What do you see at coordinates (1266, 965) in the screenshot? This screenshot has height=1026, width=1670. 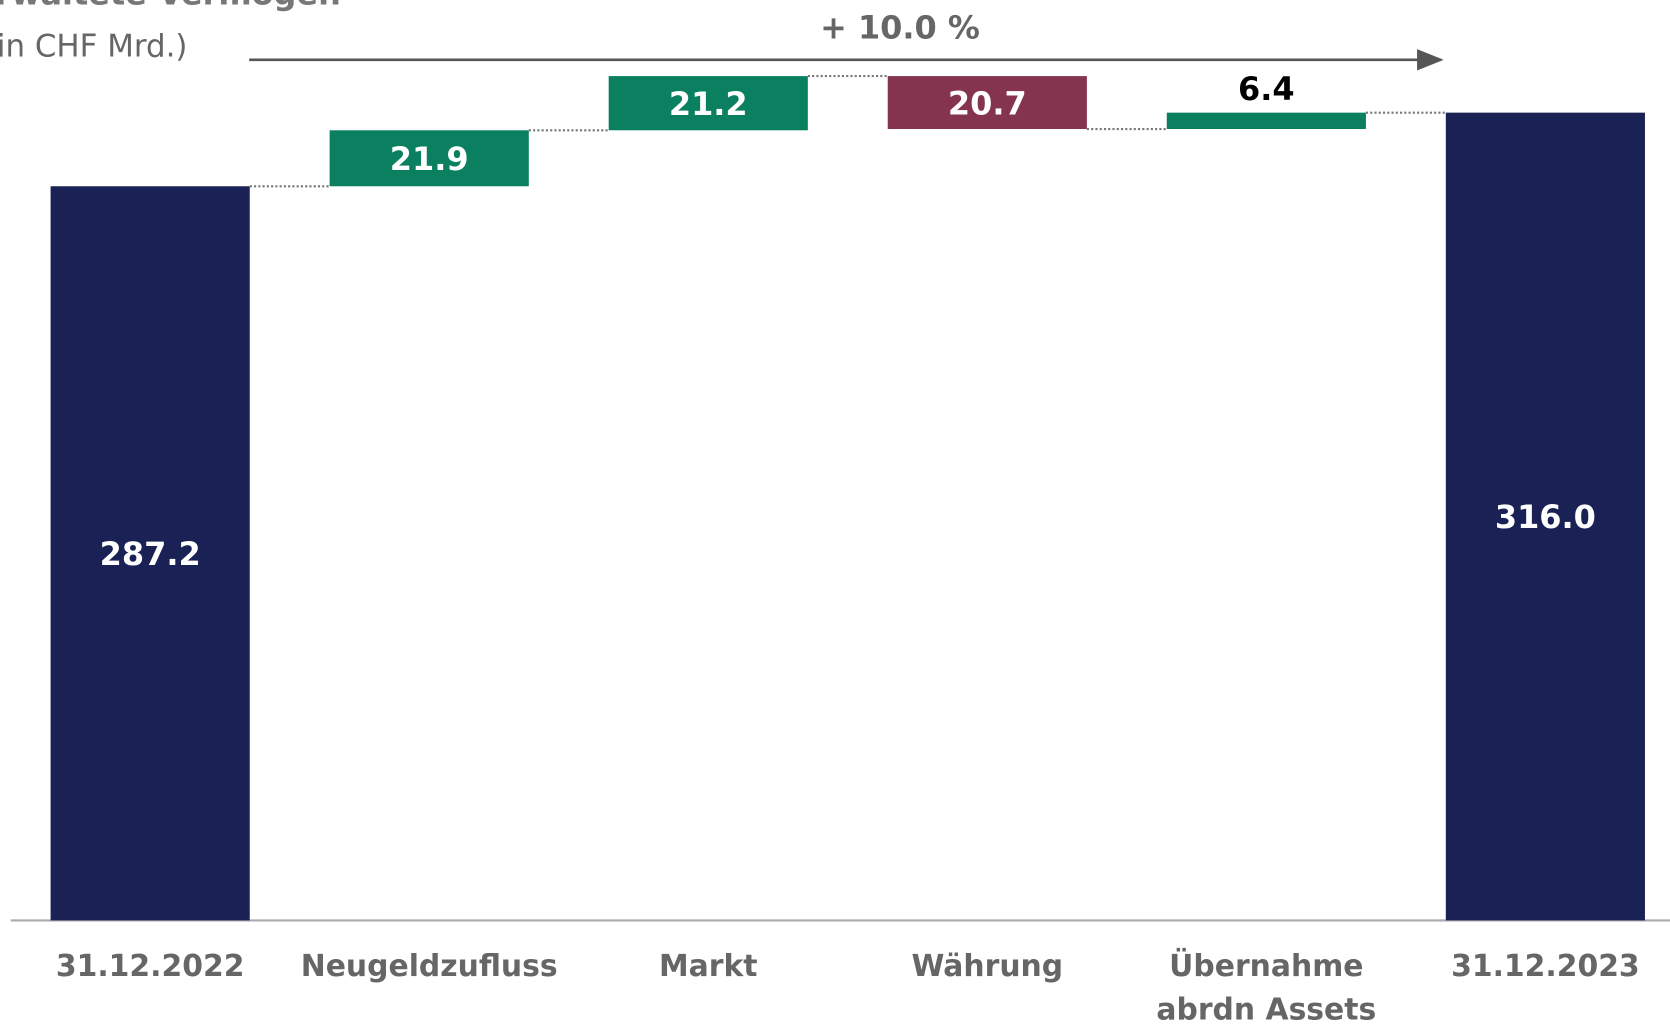 I see `x-tick-label: Übernahme` at bounding box center [1266, 965].